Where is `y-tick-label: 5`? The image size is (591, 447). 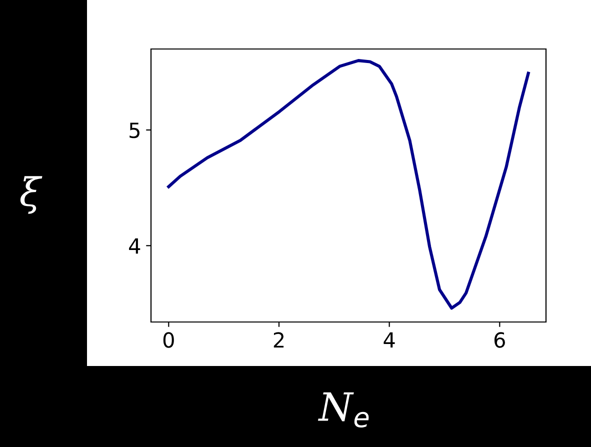 y-tick-label: 5 is located at coordinates (135, 130).